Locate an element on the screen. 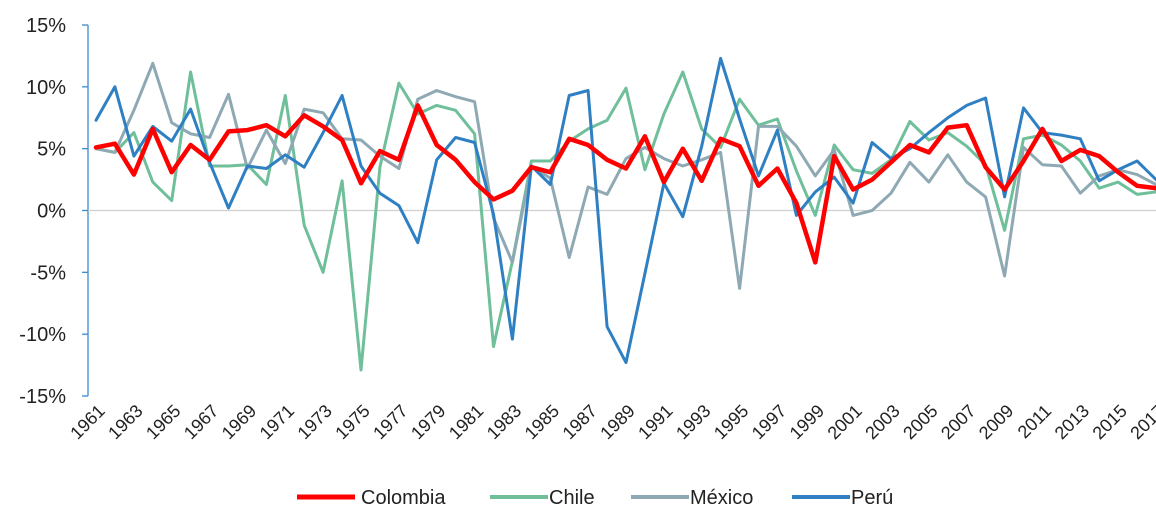  x-tick-label: 1989 is located at coordinates (617, 422).